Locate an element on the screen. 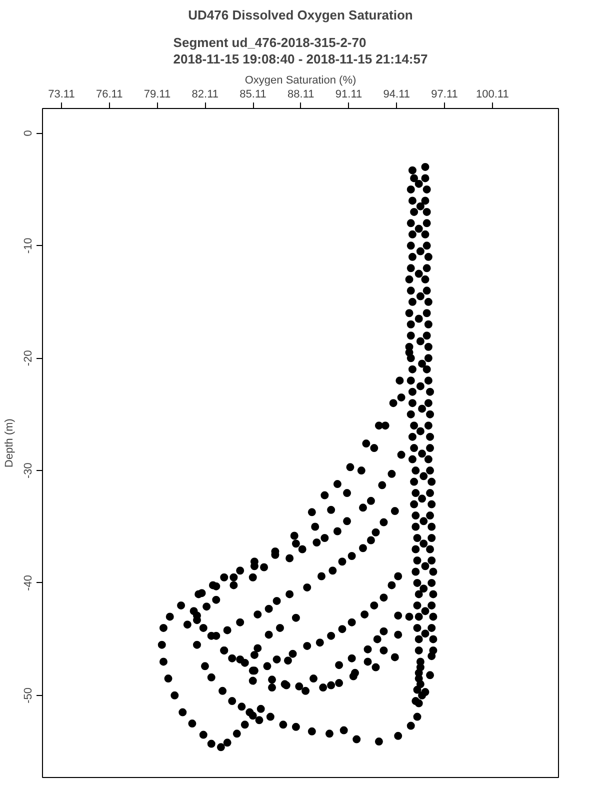 The width and height of the screenshot is (600, 800). y-tick-label: -30 is located at coordinates (28, 470).